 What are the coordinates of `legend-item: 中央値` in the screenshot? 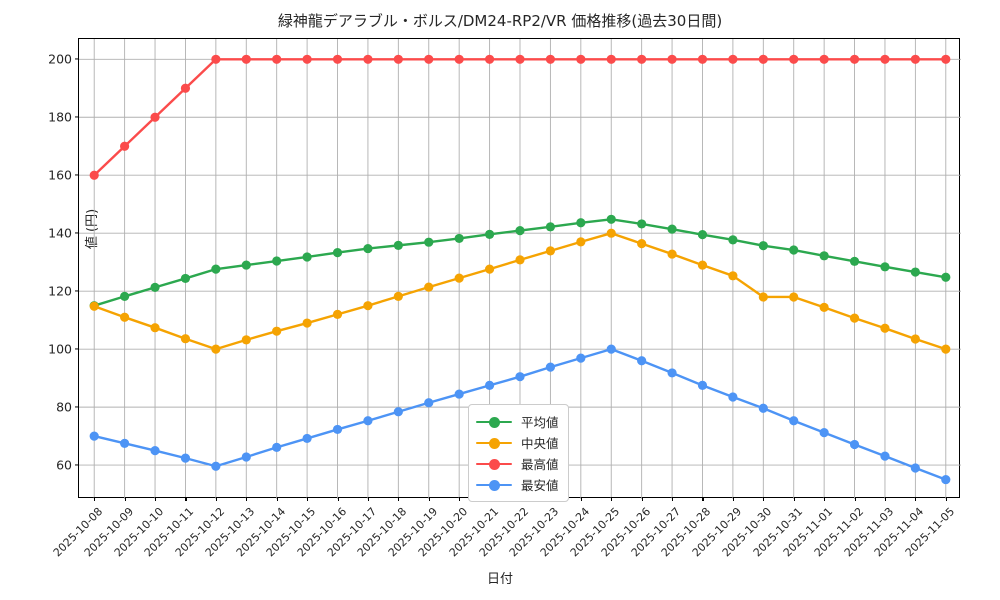 It's located at (517, 442).